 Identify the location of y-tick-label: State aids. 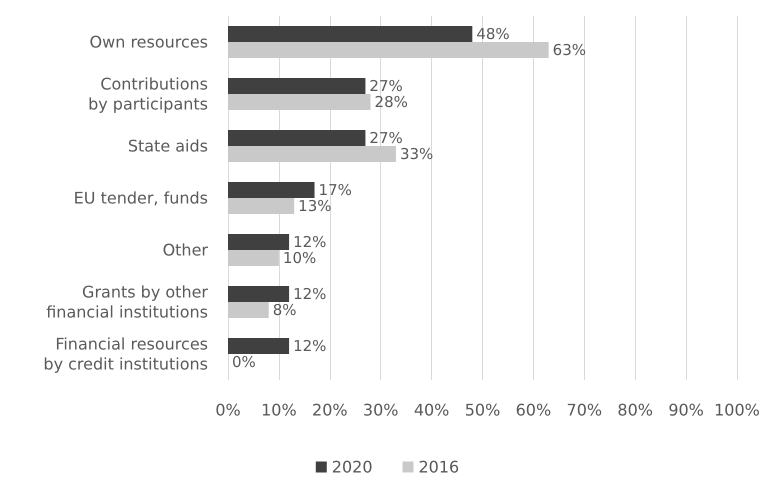
(168, 146).